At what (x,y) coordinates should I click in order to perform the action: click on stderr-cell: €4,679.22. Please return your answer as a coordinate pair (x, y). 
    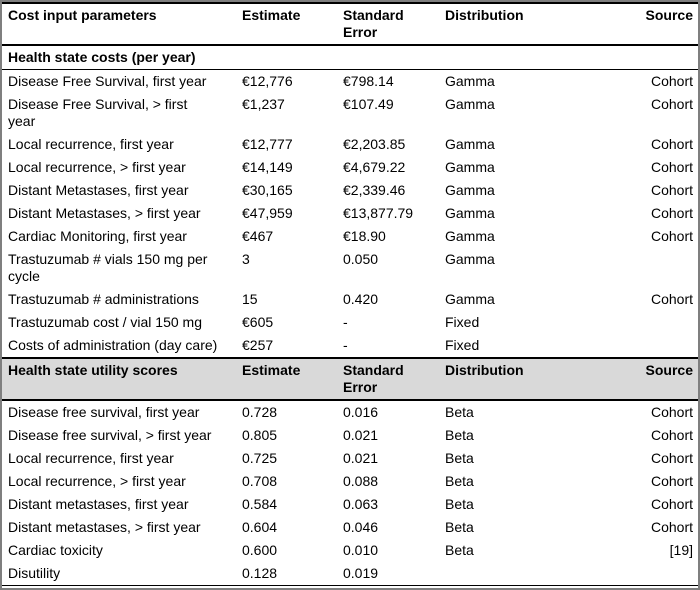
    Looking at the image, I should click on (374, 167).